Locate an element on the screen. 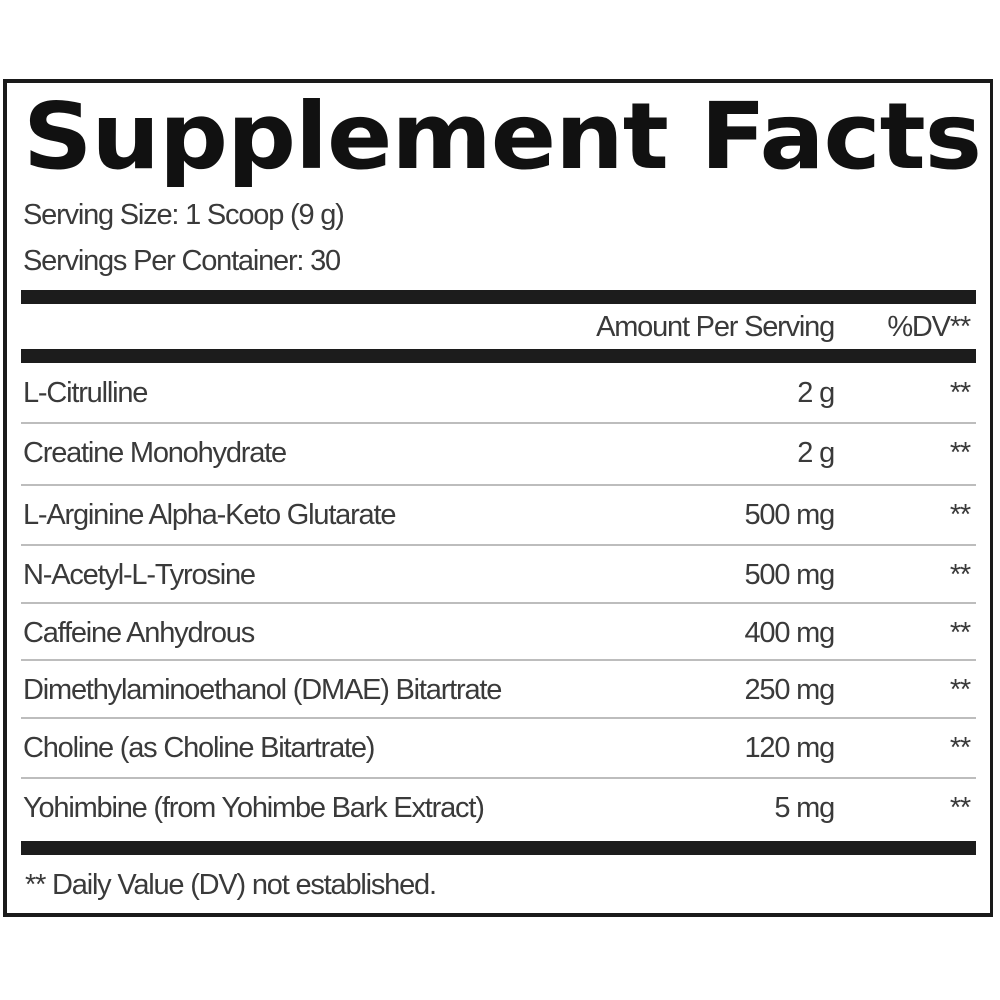 The height and width of the screenshot is (1000, 1000). serving-size: Serving Size: 1 Scoop (9 g) is located at coordinates (184, 215).